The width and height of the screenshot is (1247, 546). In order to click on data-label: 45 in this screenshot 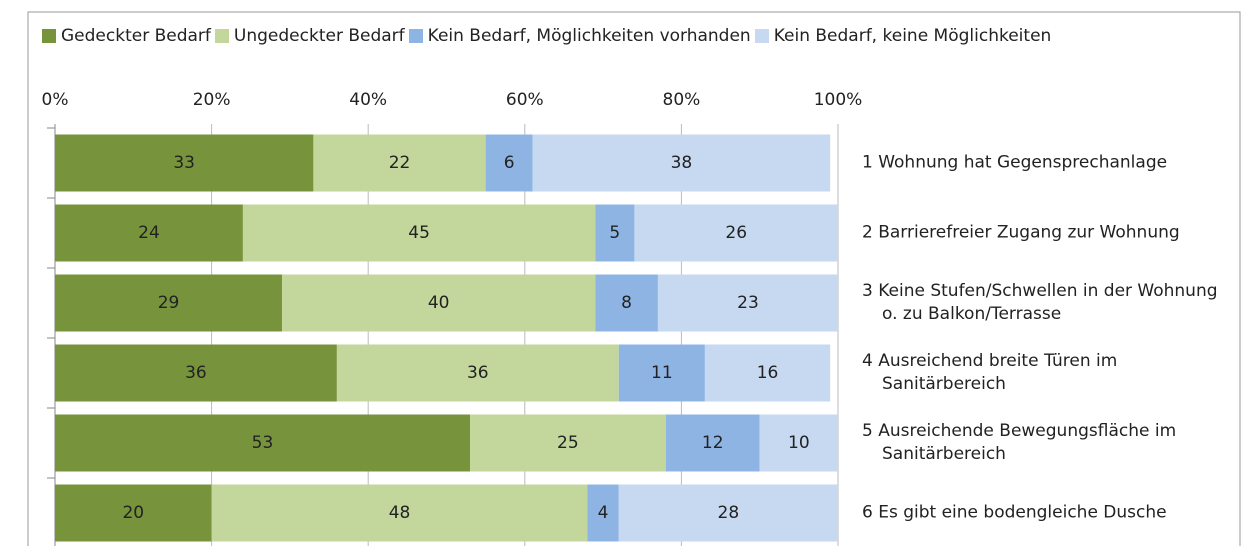, I will do `click(419, 233)`.